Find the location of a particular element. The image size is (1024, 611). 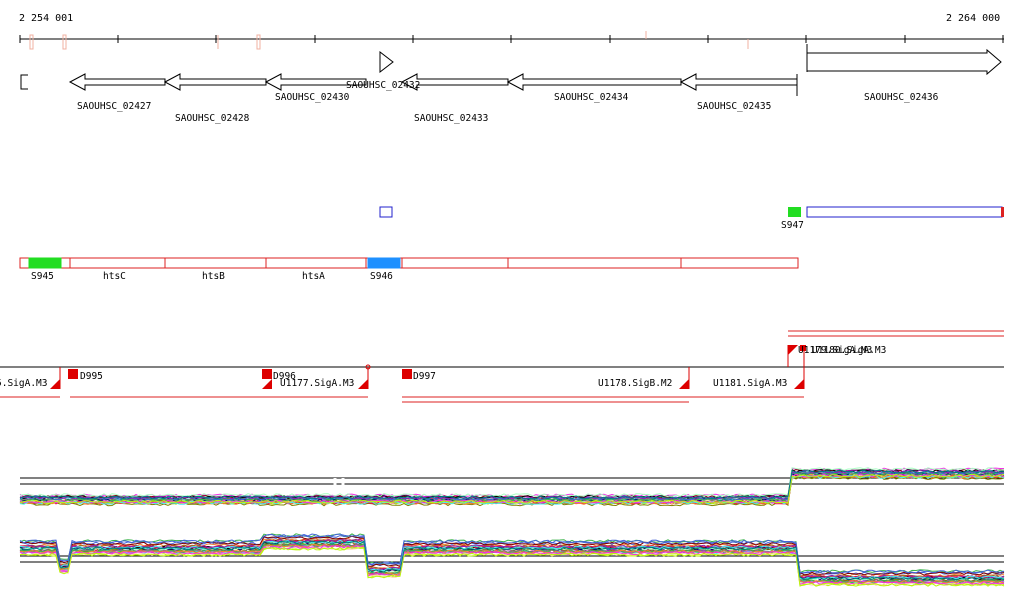

gene-label: SAOUHSC_02430 is located at coordinates (312, 97).